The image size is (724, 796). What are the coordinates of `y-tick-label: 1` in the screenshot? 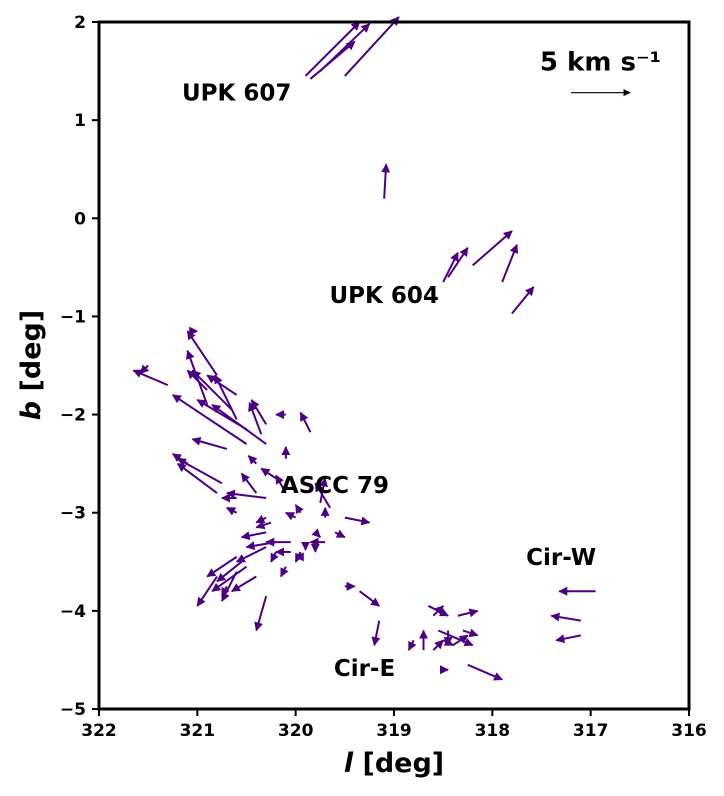 It's located at (80, 121).